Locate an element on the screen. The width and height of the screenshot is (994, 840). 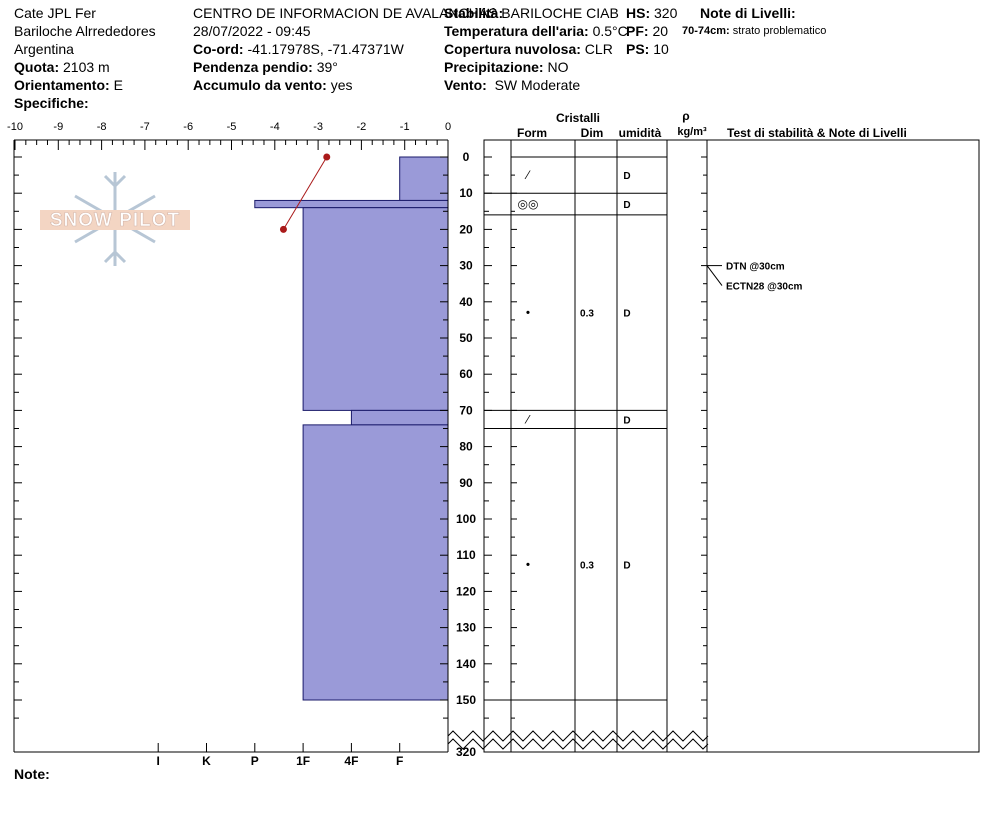
depth-axis-label: 10 is located at coordinates (466, 193).